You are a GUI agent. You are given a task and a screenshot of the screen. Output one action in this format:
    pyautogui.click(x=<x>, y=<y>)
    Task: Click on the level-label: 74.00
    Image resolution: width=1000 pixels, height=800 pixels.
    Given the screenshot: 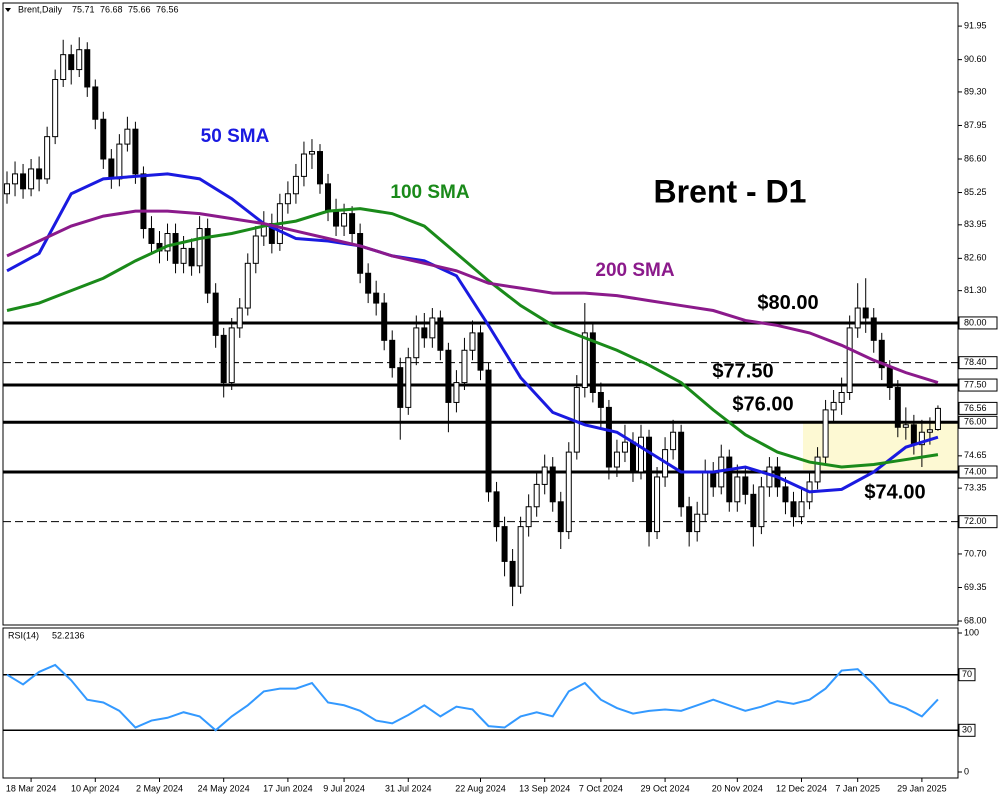 What is the action you would take?
    pyautogui.click(x=975, y=471)
    